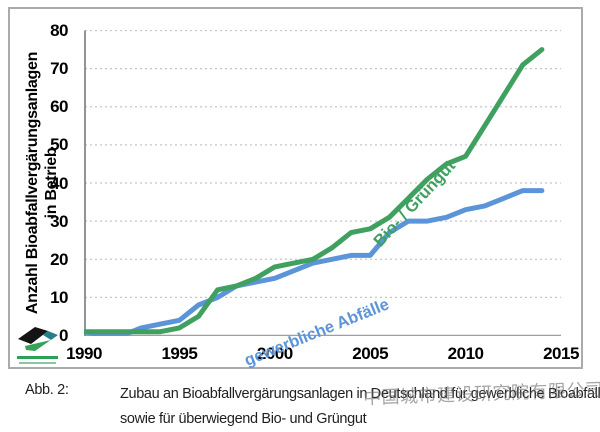 Image resolution: width=600 pixels, height=432 pixels. What do you see at coordinates (179, 353) in the screenshot?
I see `x-tick-label: 1995` at bounding box center [179, 353].